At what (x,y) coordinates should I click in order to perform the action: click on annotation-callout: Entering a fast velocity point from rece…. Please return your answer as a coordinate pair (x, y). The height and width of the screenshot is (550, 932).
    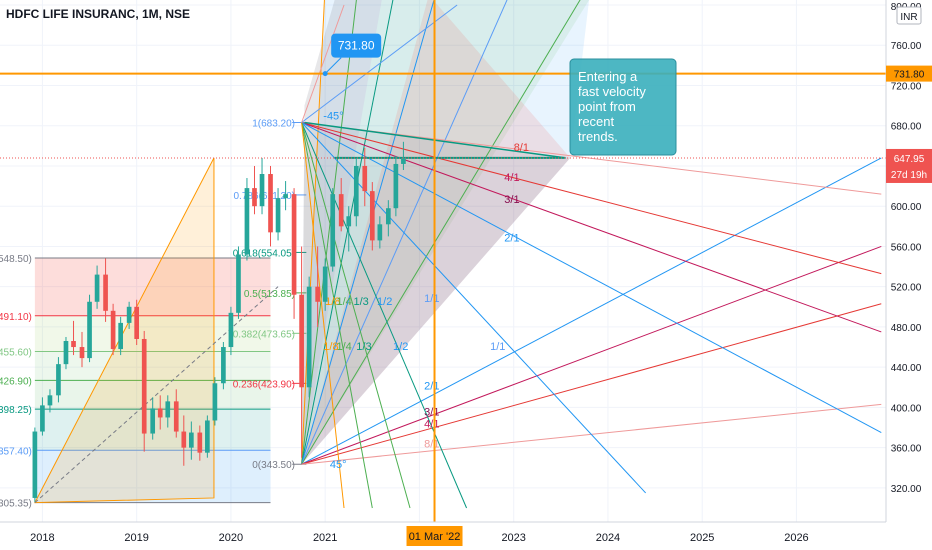
    Looking at the image, I should click on (623, 107).